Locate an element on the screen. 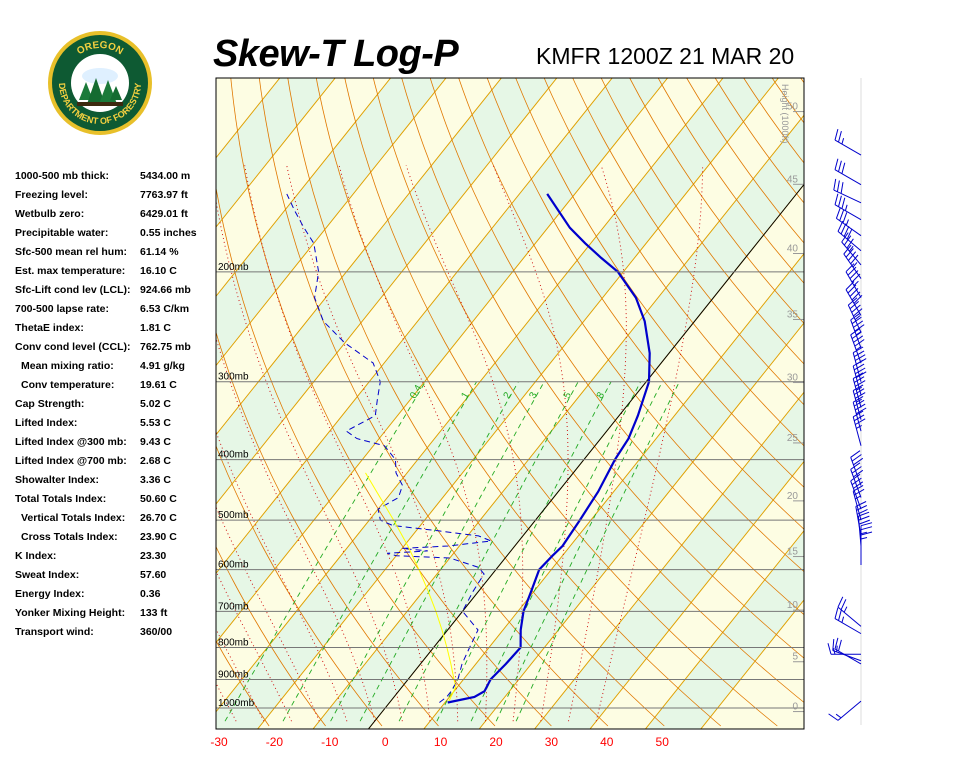  height-tick-label: 15 is located at coordinates (793, 552).